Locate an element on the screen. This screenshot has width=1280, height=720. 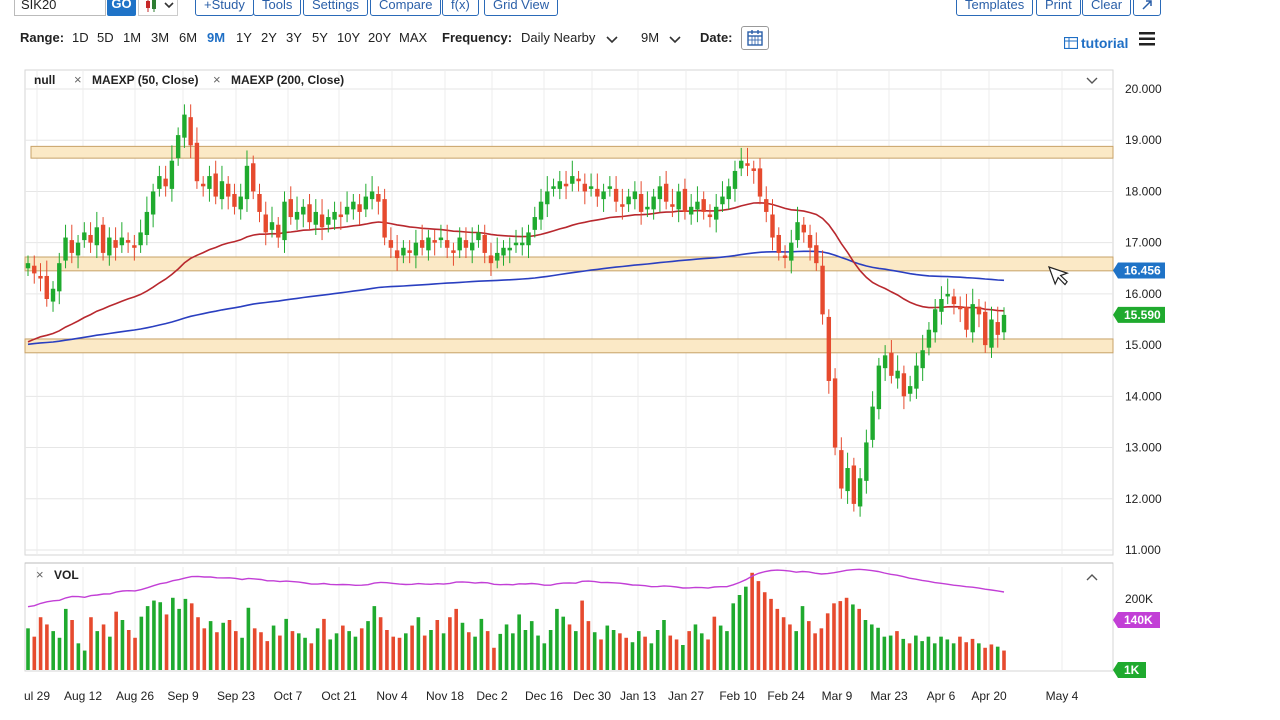
range-2y: 2Y is located at coordinates (269, 37).